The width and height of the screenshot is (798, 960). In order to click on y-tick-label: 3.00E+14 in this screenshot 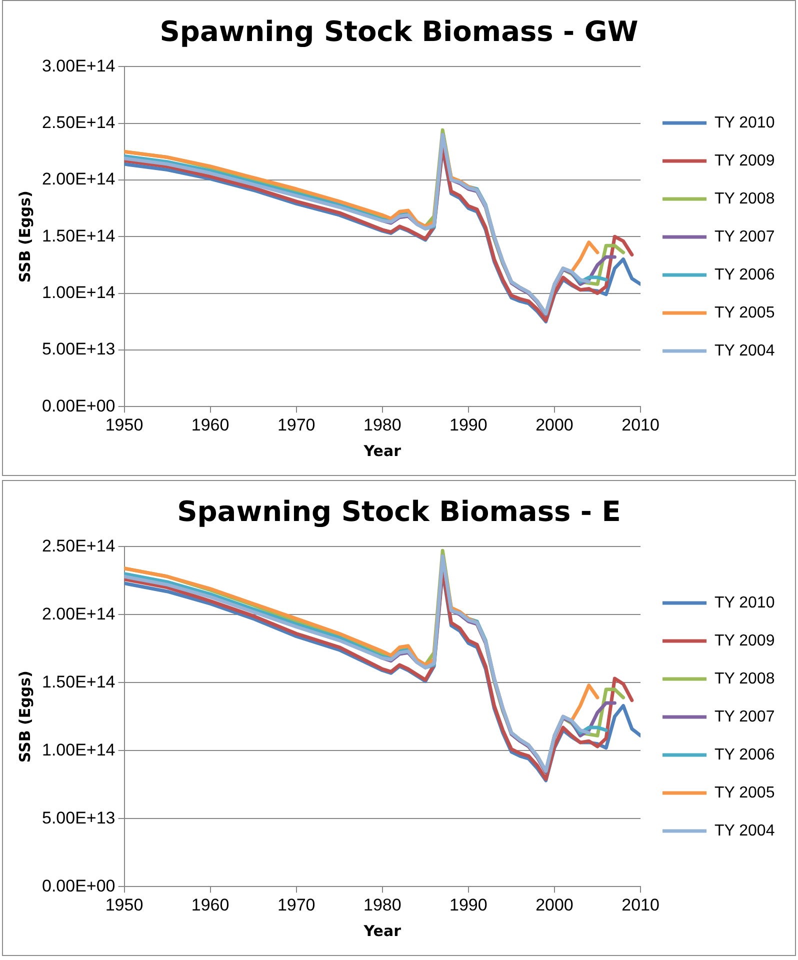, I will do `click(79, 66)`.